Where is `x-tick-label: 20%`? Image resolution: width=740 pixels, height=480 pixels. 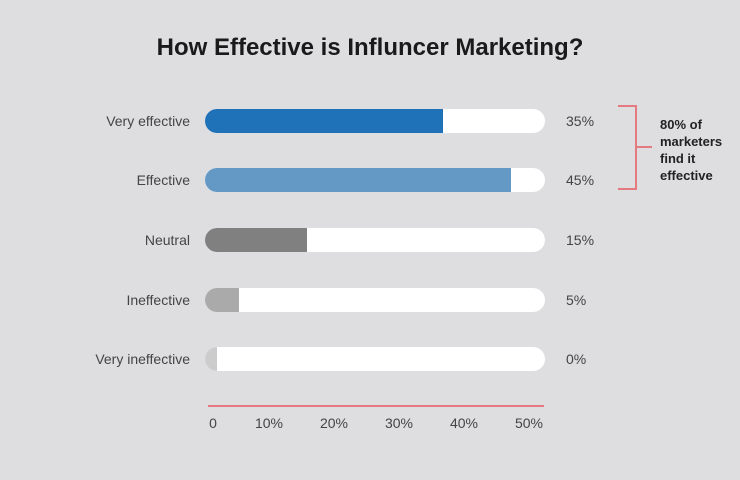 x-tick-label: 20% is located at coordinates (334, 423).